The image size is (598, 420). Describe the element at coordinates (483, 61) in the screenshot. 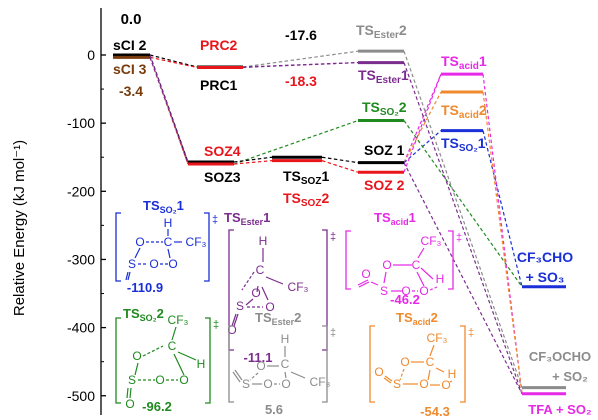

I see `label-tsacid1-num: 1` at that location.